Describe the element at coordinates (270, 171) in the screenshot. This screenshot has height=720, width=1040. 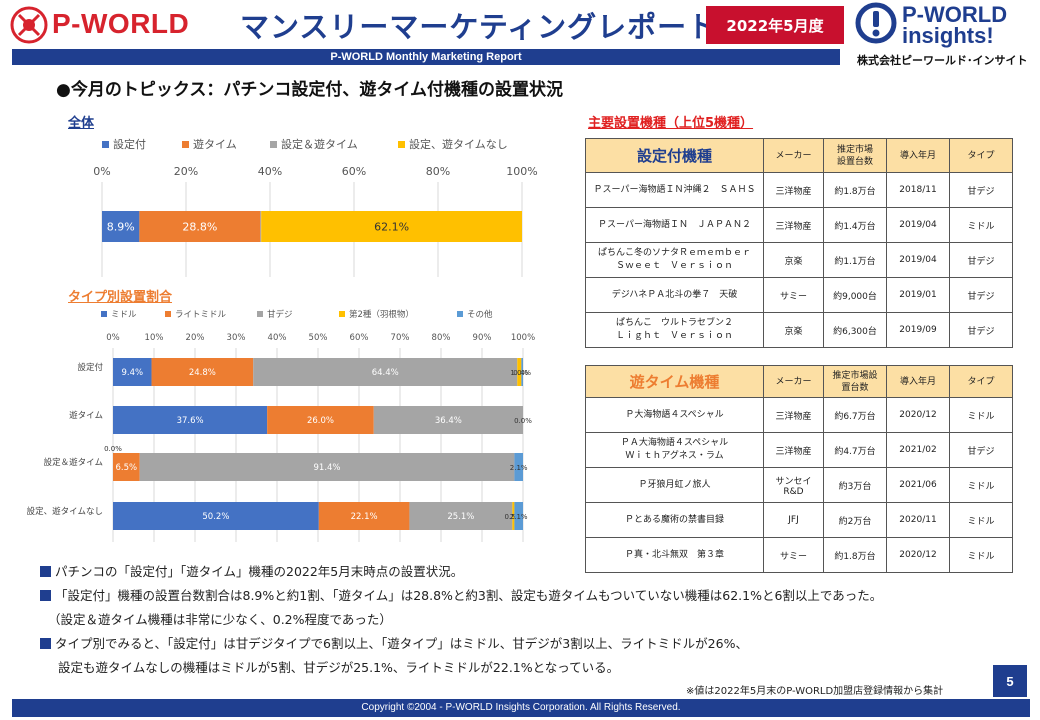
I see `x-tick-label: 40%` at that location.